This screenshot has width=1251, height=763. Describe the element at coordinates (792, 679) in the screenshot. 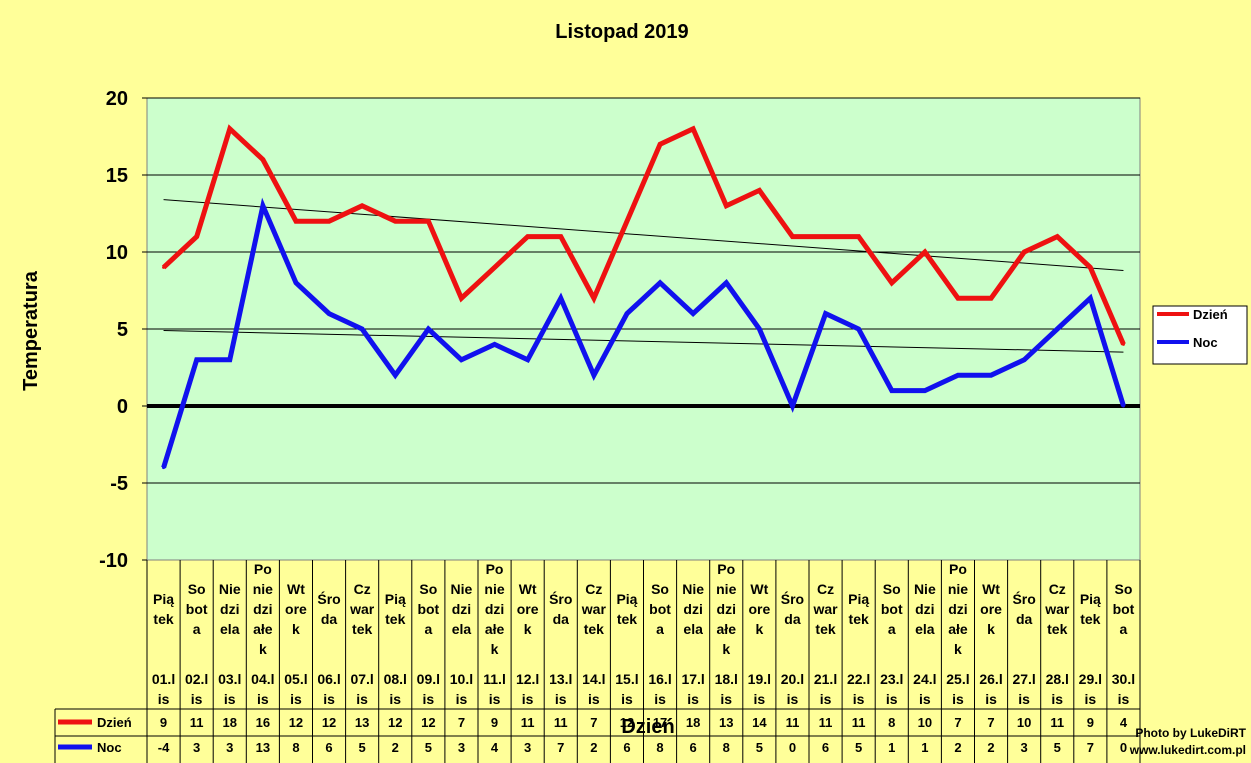

I see `category-date-label: 20.l` at that location.